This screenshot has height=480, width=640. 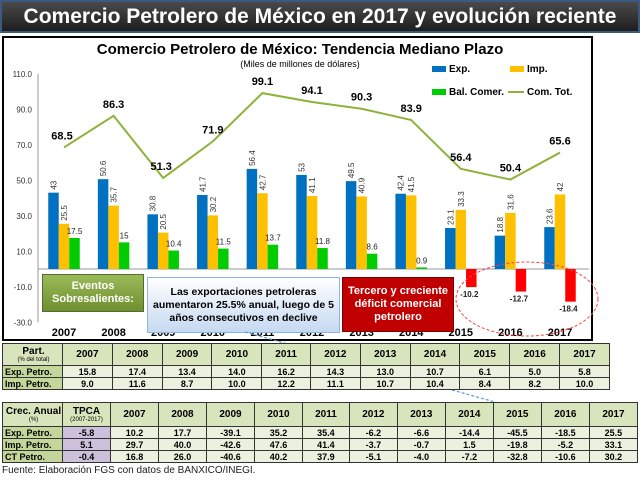 What do you see at coordinates (459, 69) in the screenshot?
I see `legend-label: Exp.` at bounding box center [459, 69].